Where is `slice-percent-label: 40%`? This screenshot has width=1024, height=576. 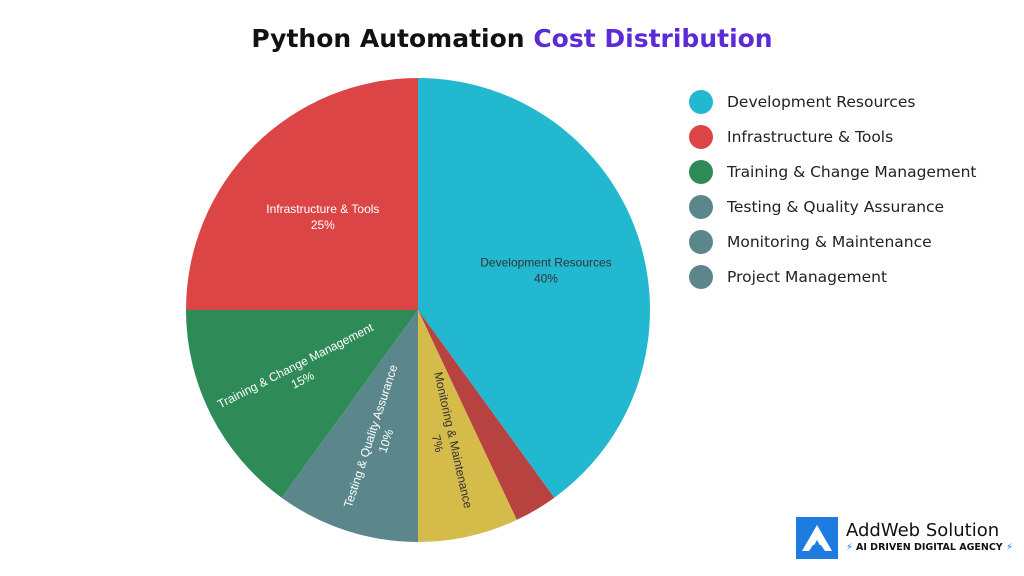 slice-percent-label: 40% is located at coordinates (546, 278).